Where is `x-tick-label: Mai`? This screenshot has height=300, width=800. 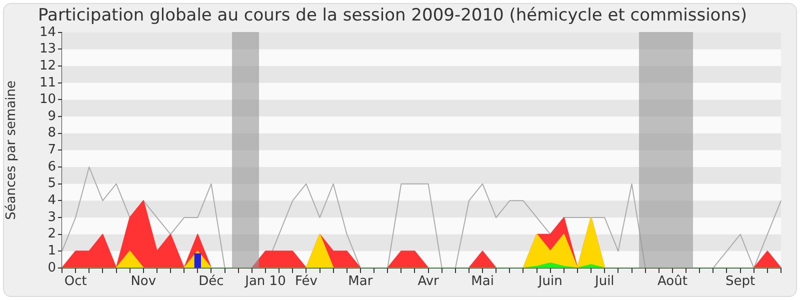
x-tick-label: Mai is located at coordinates (482, 282).